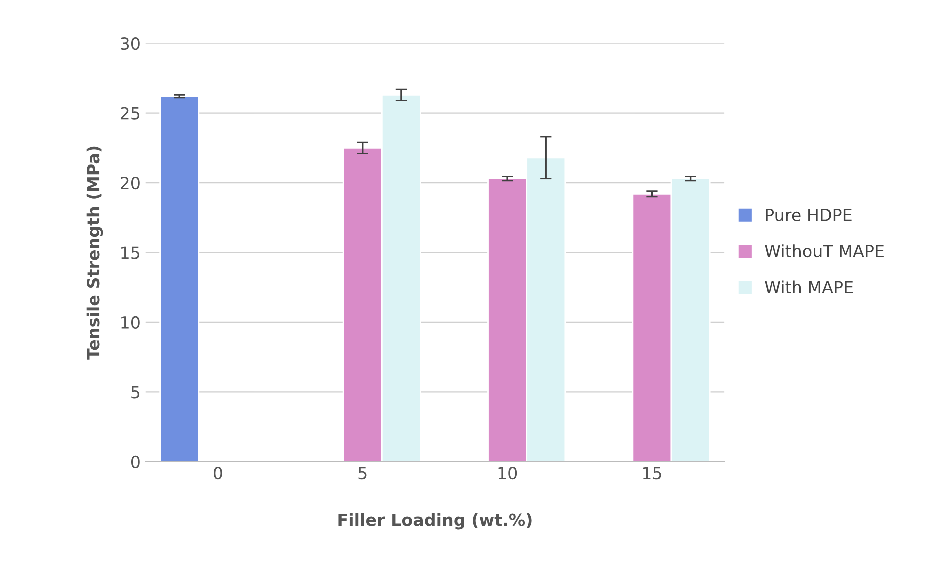 This screenshot has height=581, width=941. What do you see at coordinates (131, 253) in the screenshot?
I see `y-tick-label: 15` at bounding box center [131, 253].